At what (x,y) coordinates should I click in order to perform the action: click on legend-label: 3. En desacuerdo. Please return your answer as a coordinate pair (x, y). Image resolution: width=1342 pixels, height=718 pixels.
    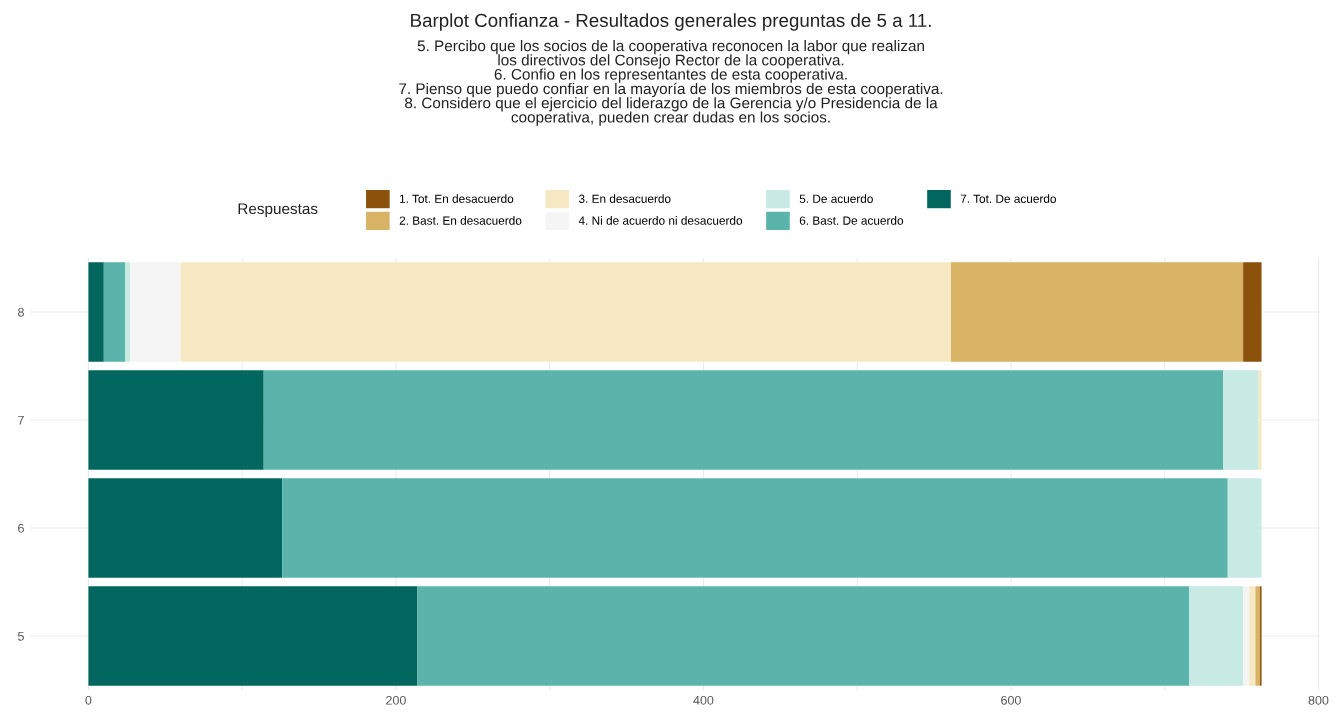
    Looking at the image, I should click on (624, 198).